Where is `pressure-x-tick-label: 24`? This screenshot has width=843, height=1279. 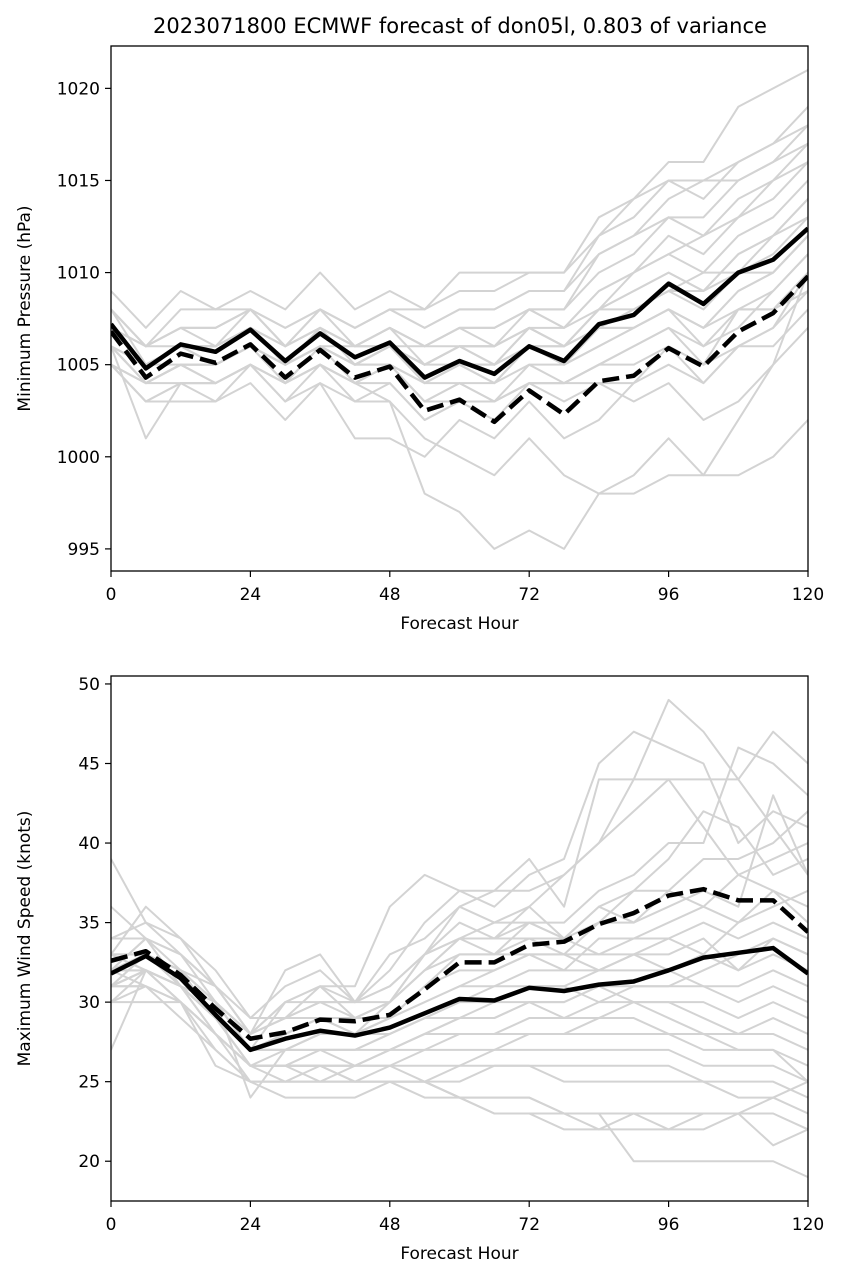 pressure-x-tick-label: 24 is located at coordinates (251, 595).